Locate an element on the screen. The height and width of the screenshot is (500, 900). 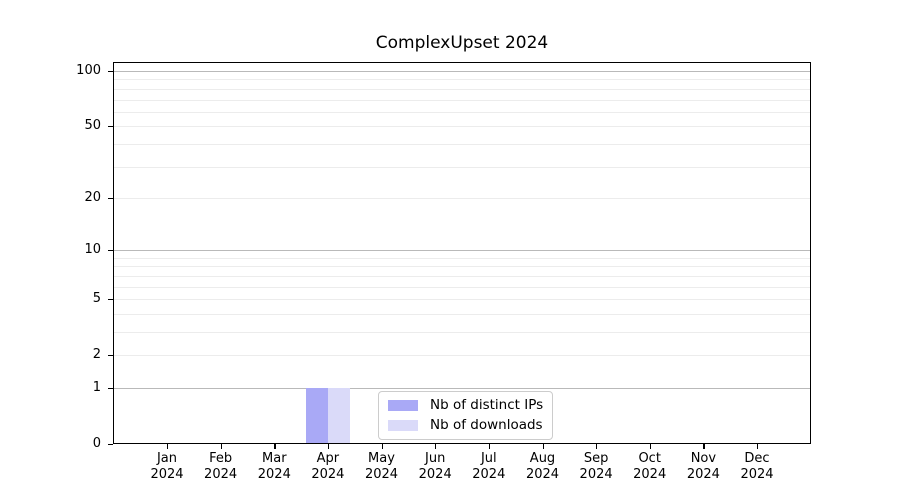
x-tick-label: Oct 2024 is located at coordinates (650, 467).